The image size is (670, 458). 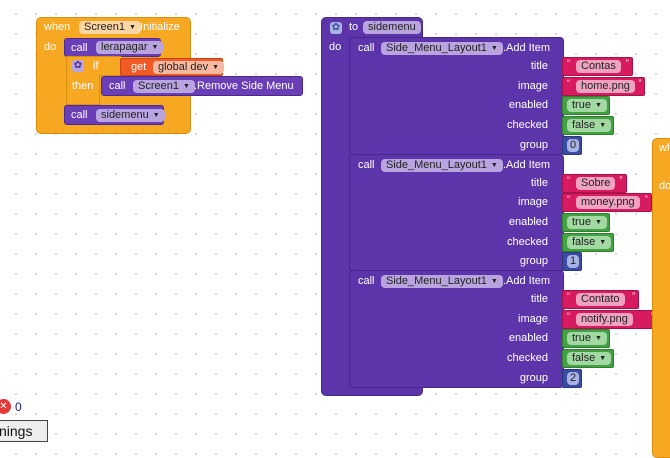 I want to click on image-value-block: “ home.png ”, so click(x=604, y=86).